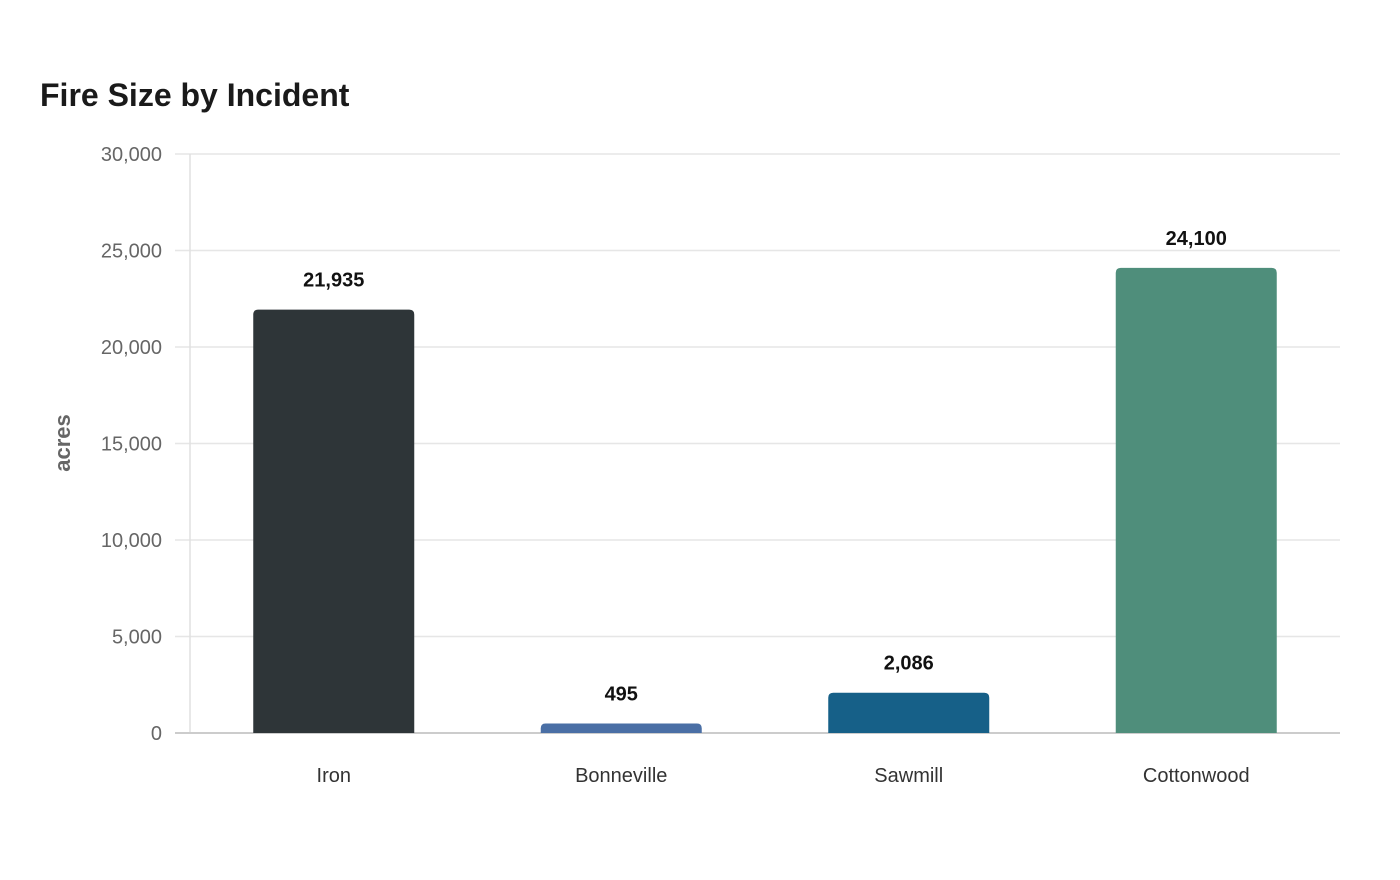 The width and height of the screenshot is (1400, 880). I want to click on data-label: 21,935, so click(333, 281).